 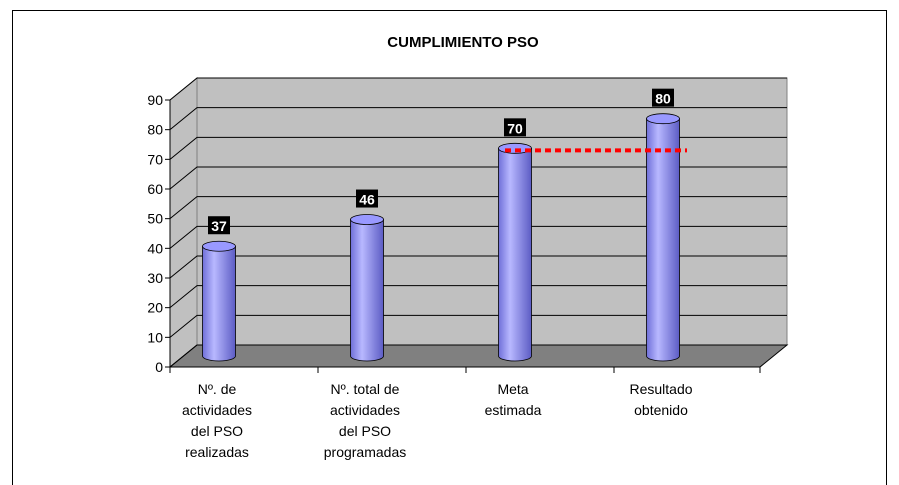 I want to click on y-tick-label: 80, so click(x=155, y=130).